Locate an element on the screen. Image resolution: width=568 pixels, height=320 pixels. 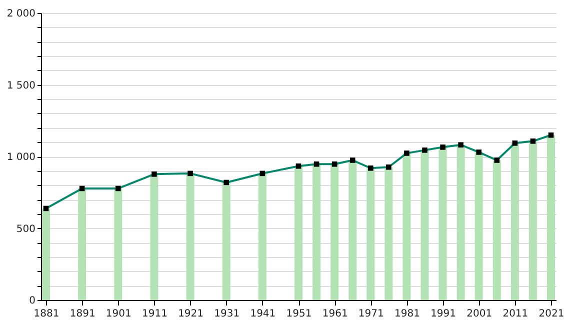
x-tick-label: 1991 is located at coordinates (443, 314).